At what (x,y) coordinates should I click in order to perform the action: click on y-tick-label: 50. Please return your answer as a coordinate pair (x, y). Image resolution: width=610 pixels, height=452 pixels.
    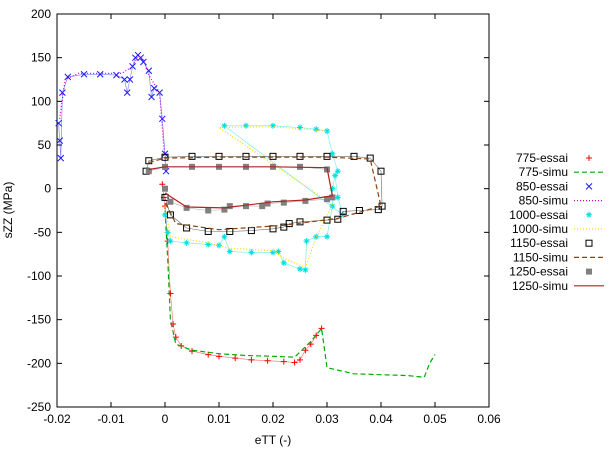
    Looking at the image, I should click on (45, 145).